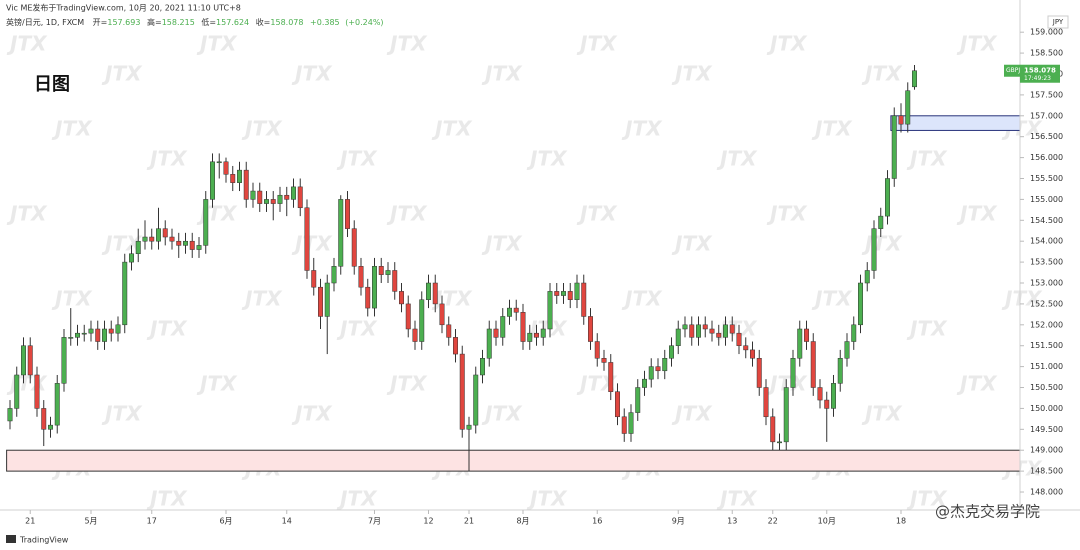 Image resolution: width=1080 pixels, height=550 pixels. I want to click on y-tick-label: 151.500, so click(1046, 345).